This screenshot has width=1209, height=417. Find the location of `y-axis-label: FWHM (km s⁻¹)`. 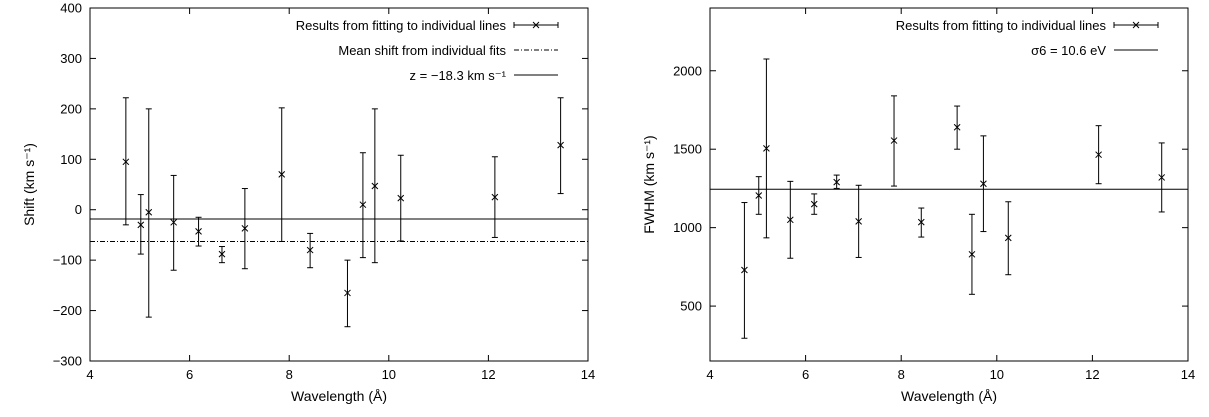

y-axis-label: FWHM (km s⁻¹) is located at coordinates (649, 184).